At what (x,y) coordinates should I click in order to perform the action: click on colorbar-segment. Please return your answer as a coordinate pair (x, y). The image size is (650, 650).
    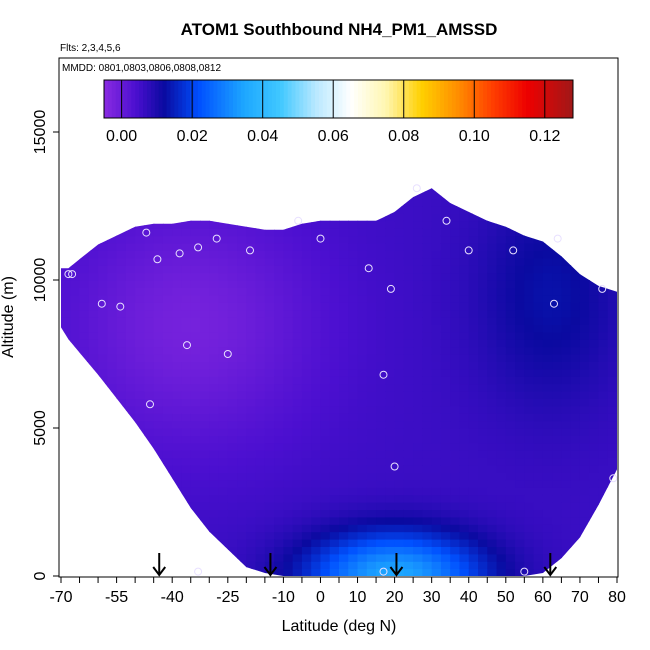
    Looking at the image, I should click on (426, 99).